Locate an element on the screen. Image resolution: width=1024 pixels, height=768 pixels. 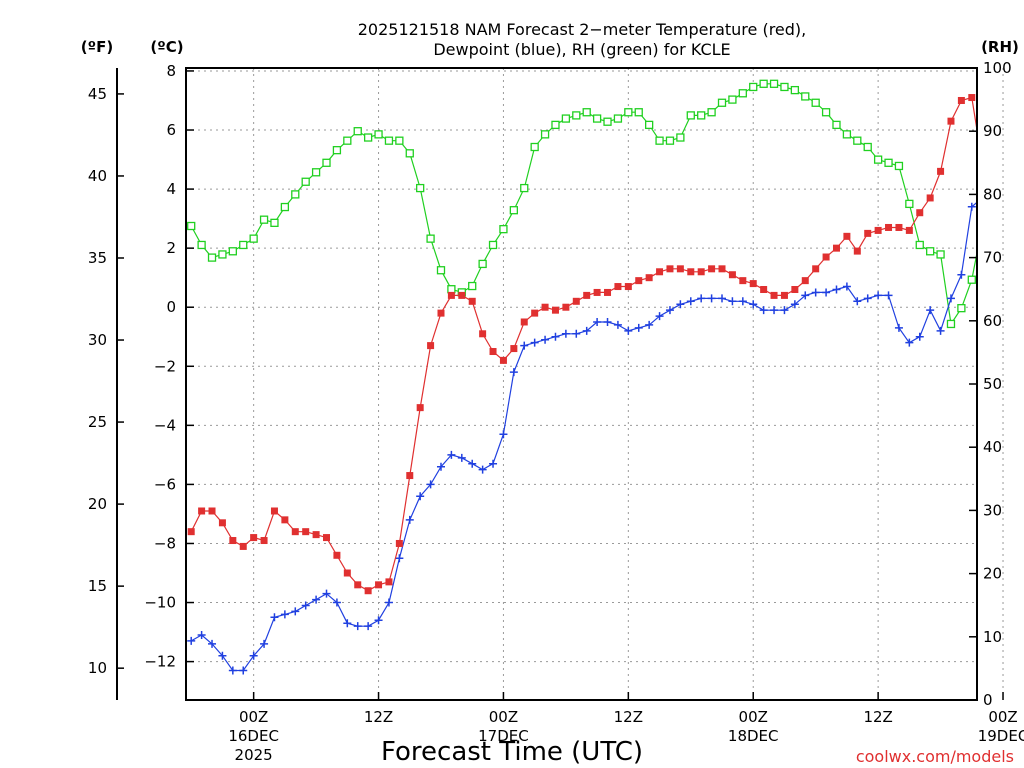
celsius-tick-label: −6 is located at coordinates (165, 484).